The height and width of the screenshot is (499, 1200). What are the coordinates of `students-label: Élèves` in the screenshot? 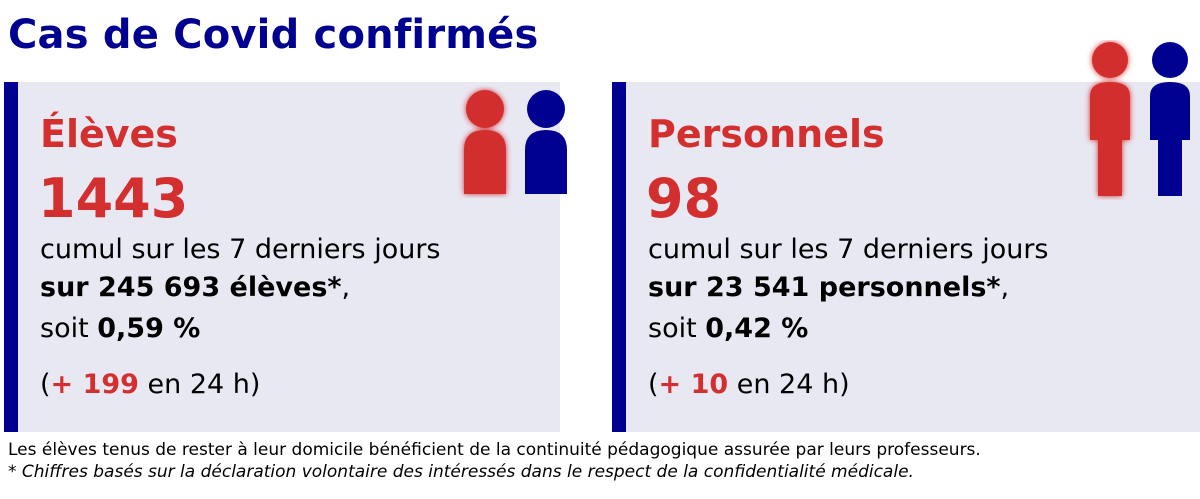 It's located at (109, 134).